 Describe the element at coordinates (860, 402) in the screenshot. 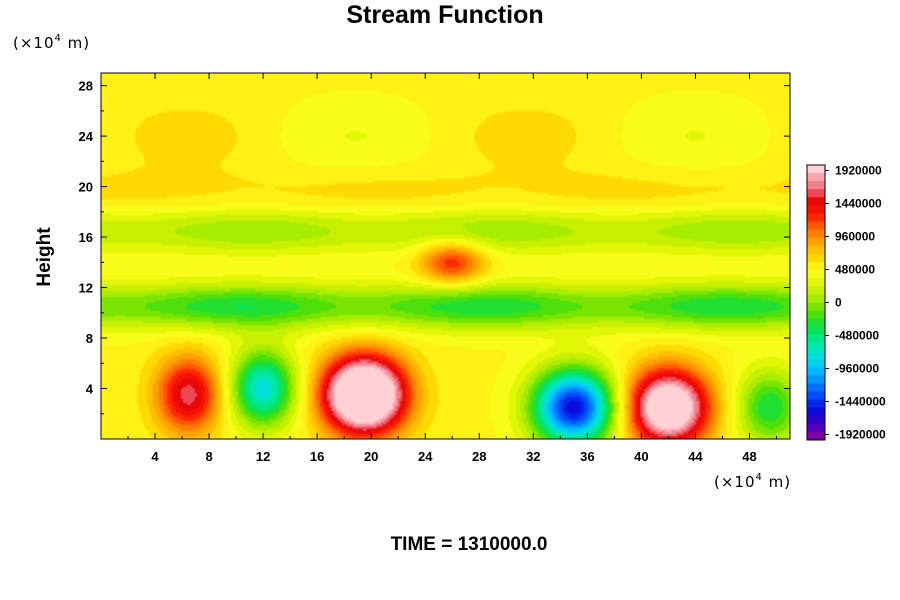

I see `colorbar-label: -1440000` at that location.